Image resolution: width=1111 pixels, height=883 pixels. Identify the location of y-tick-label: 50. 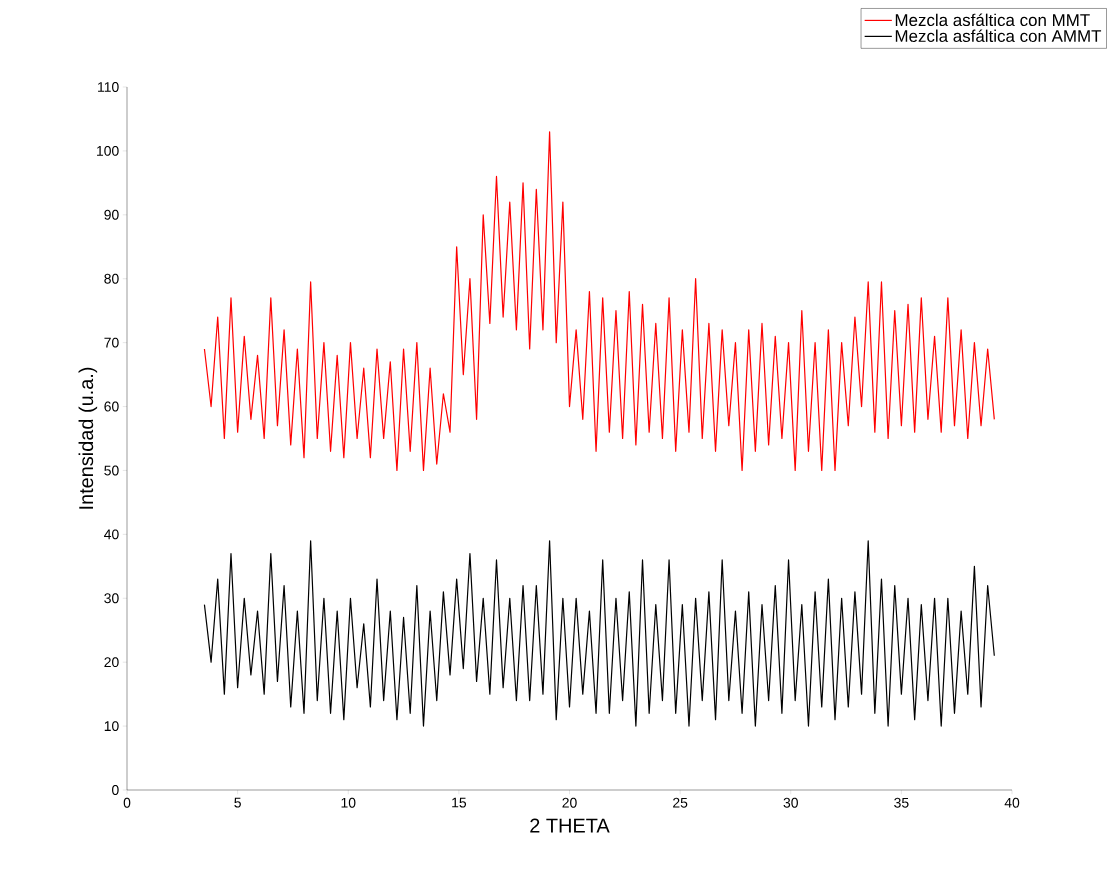
(111, 470).